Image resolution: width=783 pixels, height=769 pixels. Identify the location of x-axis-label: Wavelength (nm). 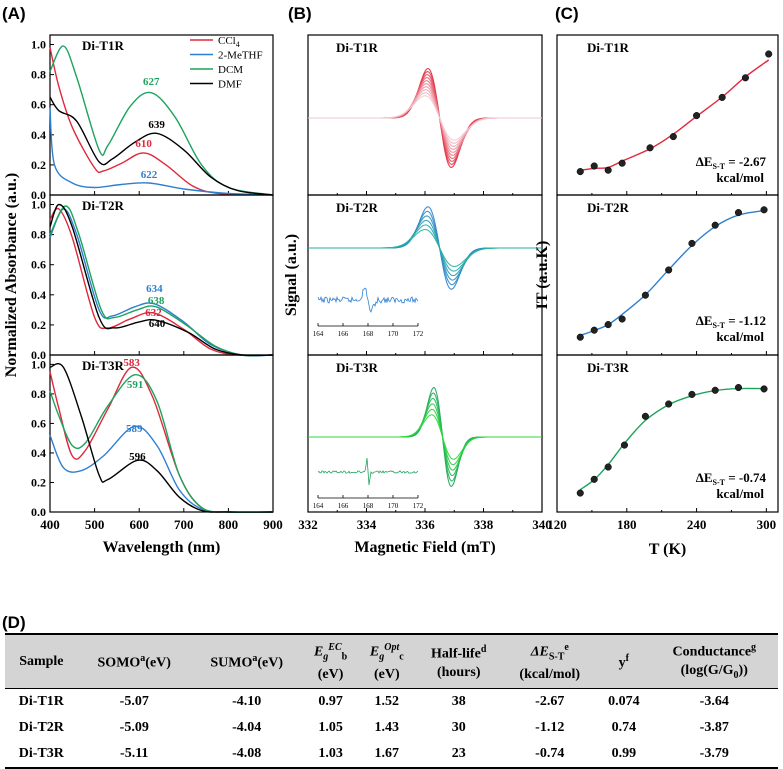
(162, 547).